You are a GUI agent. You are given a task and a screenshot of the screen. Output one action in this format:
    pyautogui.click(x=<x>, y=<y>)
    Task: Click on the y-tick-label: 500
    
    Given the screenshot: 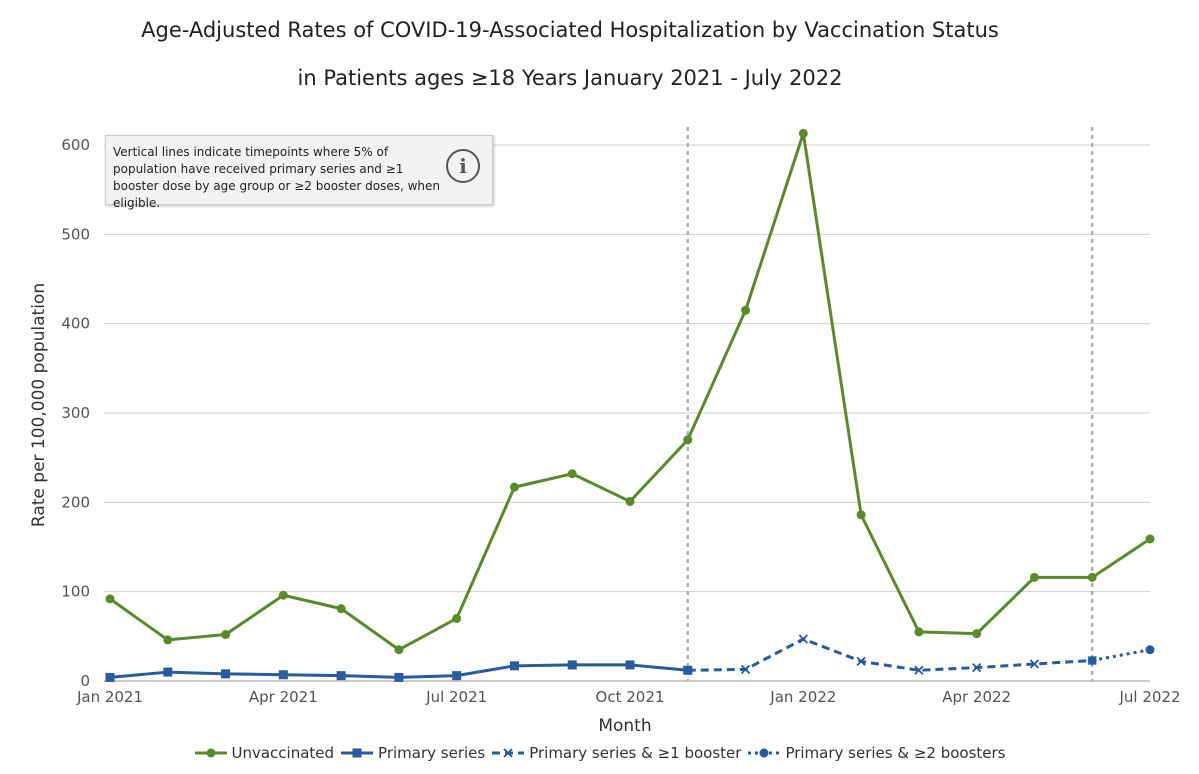 What is the action you would take?
    pyautogui.click(x=75, y=234)
    